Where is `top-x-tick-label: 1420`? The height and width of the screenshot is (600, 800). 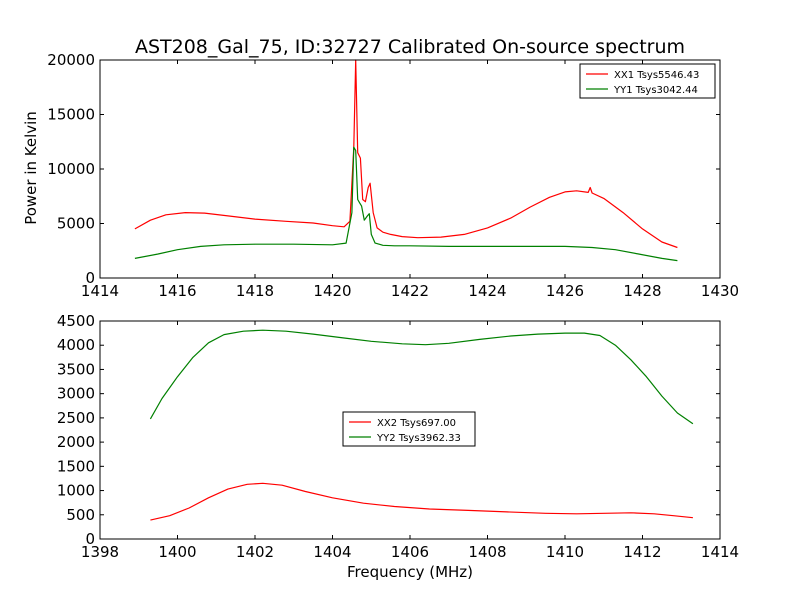 top-x-tick-label: 1420 is located at coordinates (332, 291).